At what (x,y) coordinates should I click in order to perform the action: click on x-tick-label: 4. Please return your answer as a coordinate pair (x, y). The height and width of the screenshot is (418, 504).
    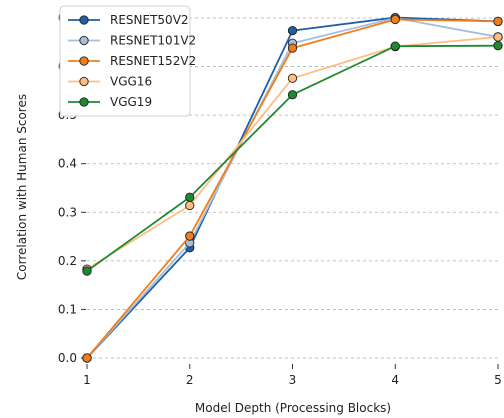
    Looking at the image, I should click on (395, 380).